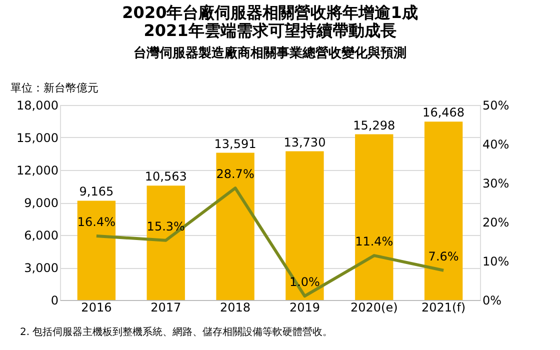 Image resolution: width=560 pixels, height=350 pixels. I want to click on y-axis-title: 單位：新台幣億元, so click(54, 88).